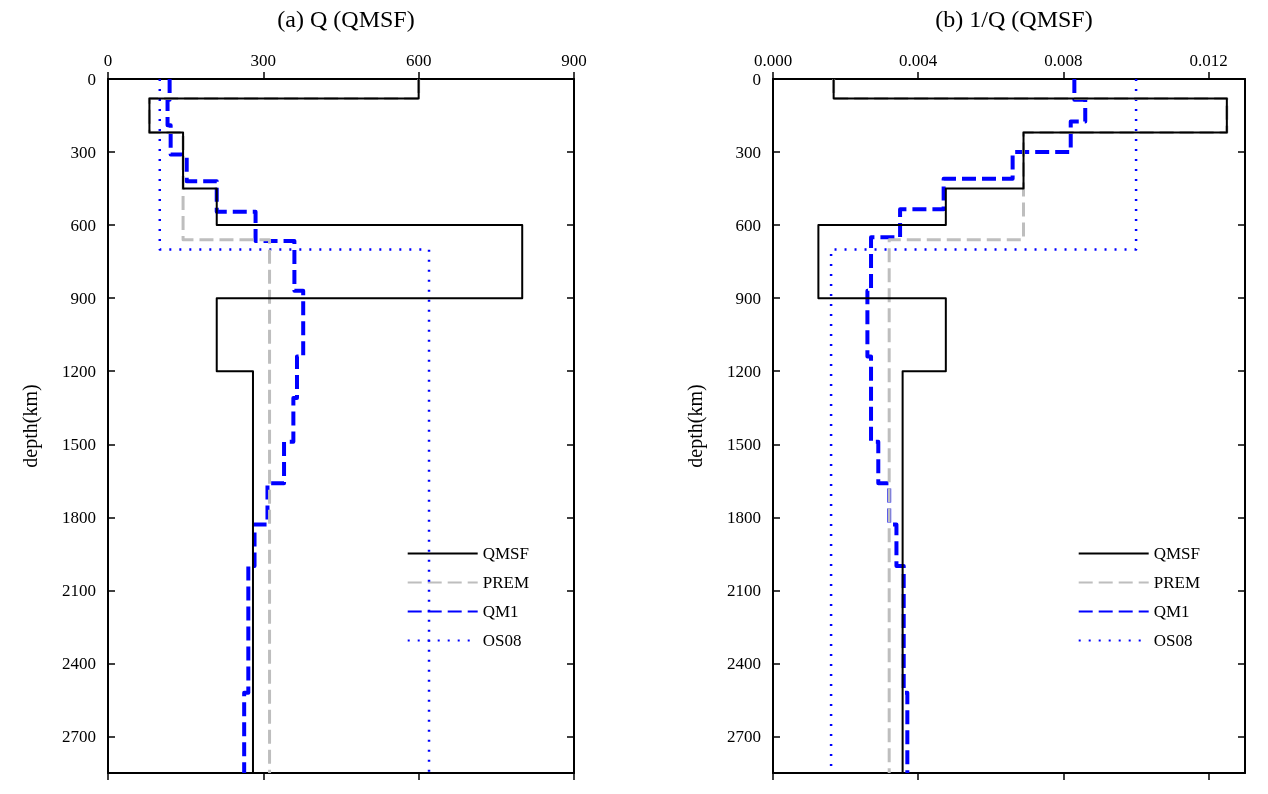  Describe the element at coordinates (918, 60) in the screenshot. I see `x-tick-label: 0.004` at that location.